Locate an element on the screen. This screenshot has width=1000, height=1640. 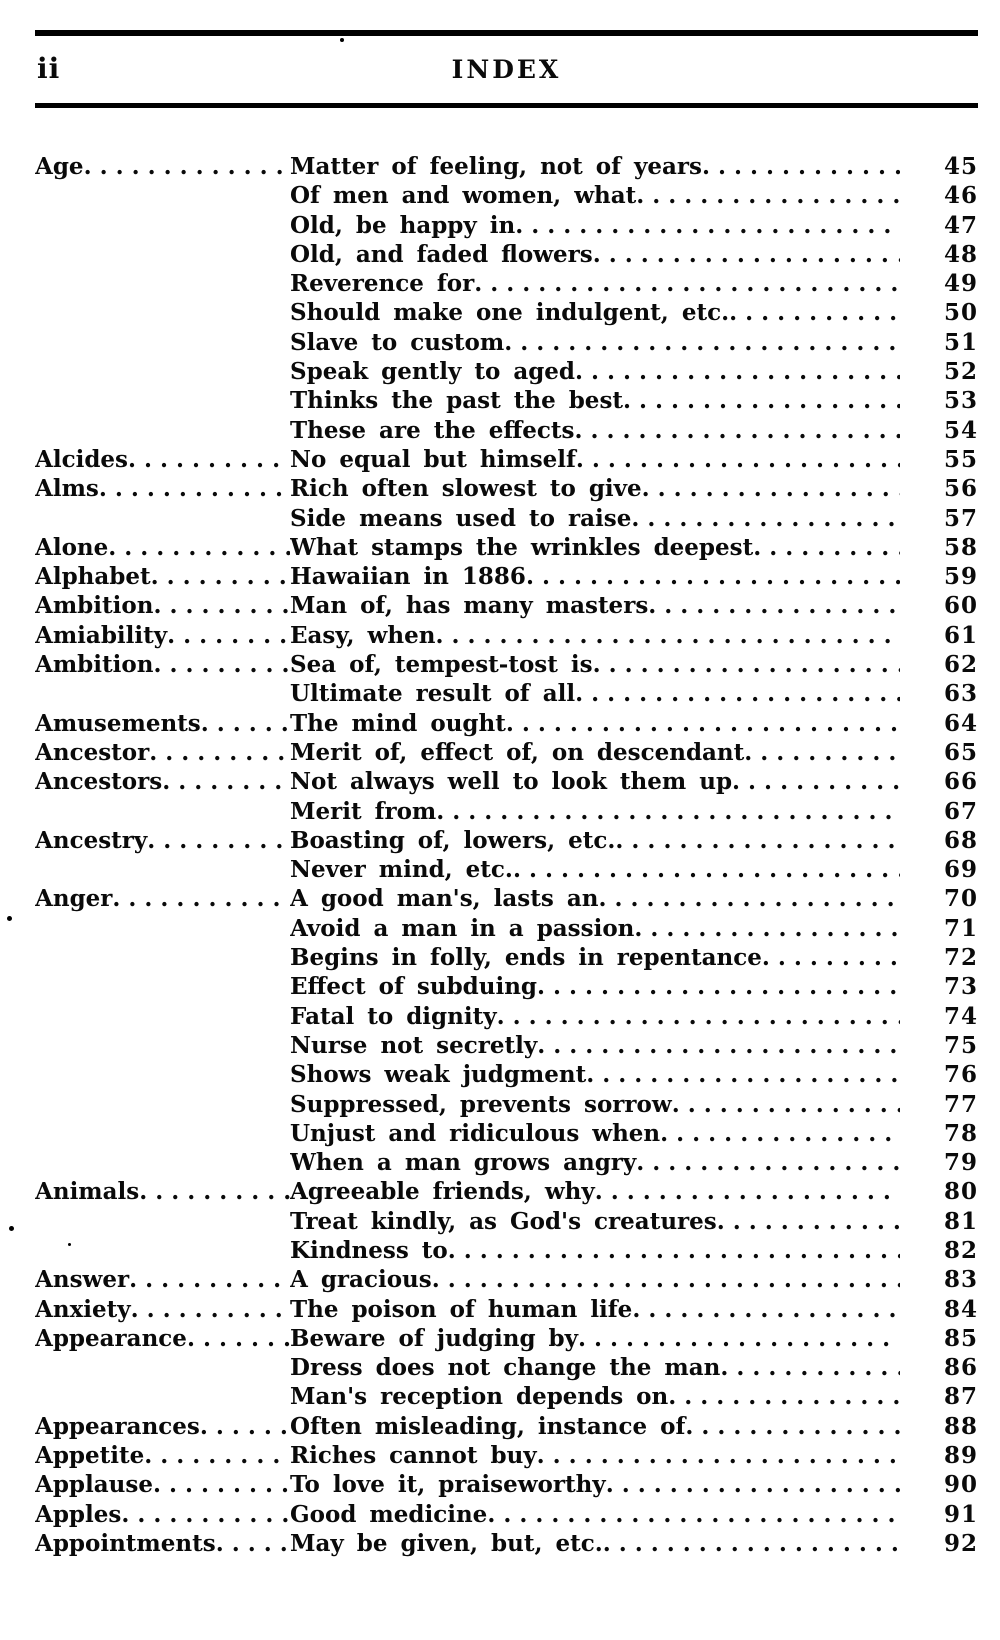
index-page-number: 91 is located at coordinates (960, 1514).